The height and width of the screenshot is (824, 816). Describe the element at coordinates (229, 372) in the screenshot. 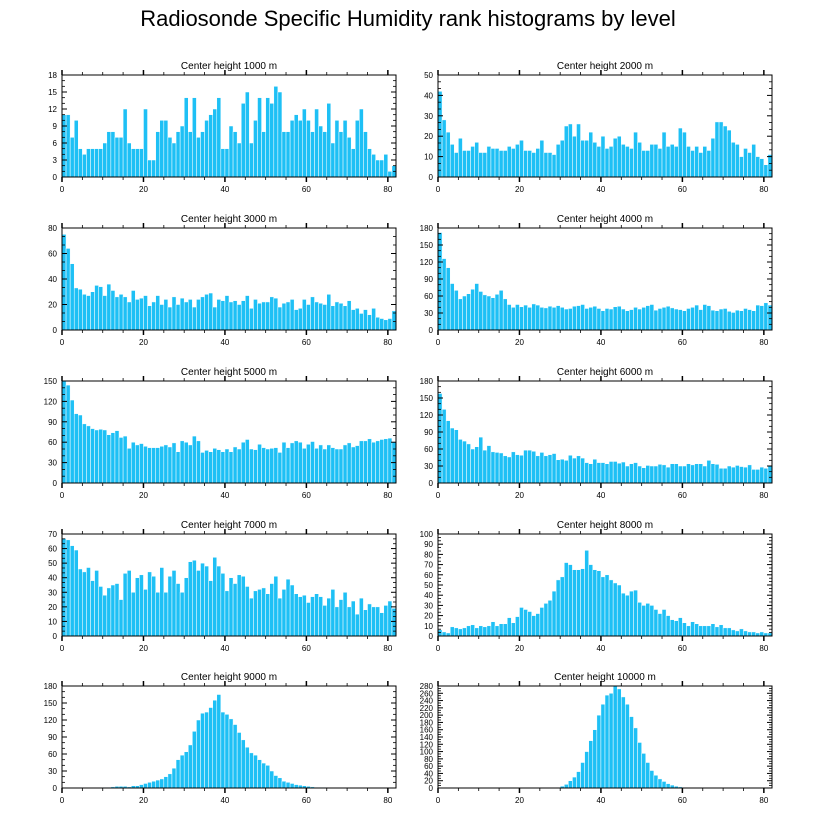

I see `panel-title: Center height 5000 m` at that location.